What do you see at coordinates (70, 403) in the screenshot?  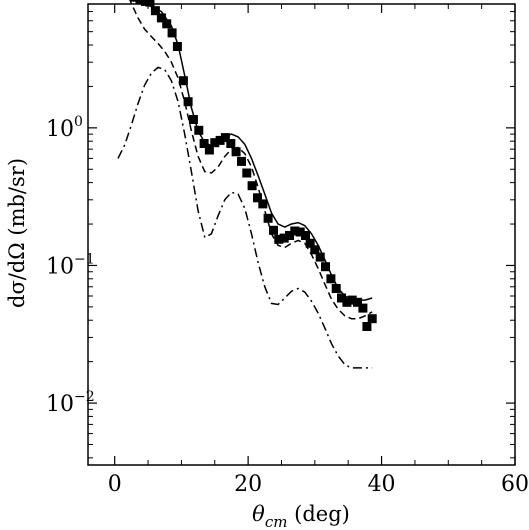 I see `y-tick-label: 10⁻²` at bounding box center [70, 403].